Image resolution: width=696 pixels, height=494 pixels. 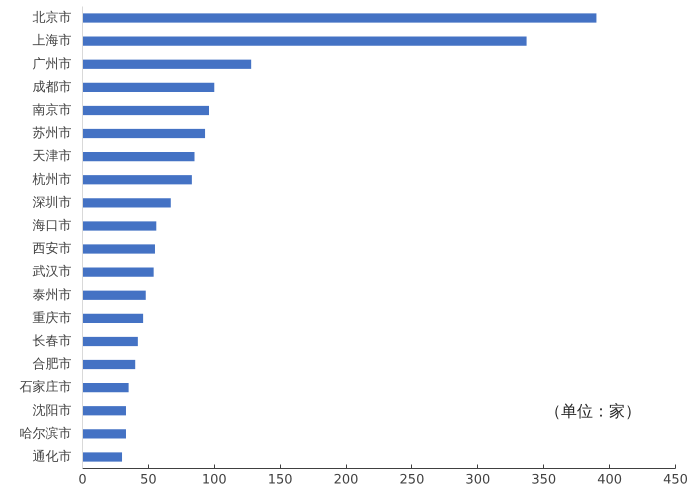 I want to click on y-tick-label: 长春市, so click(x=52, y=341).